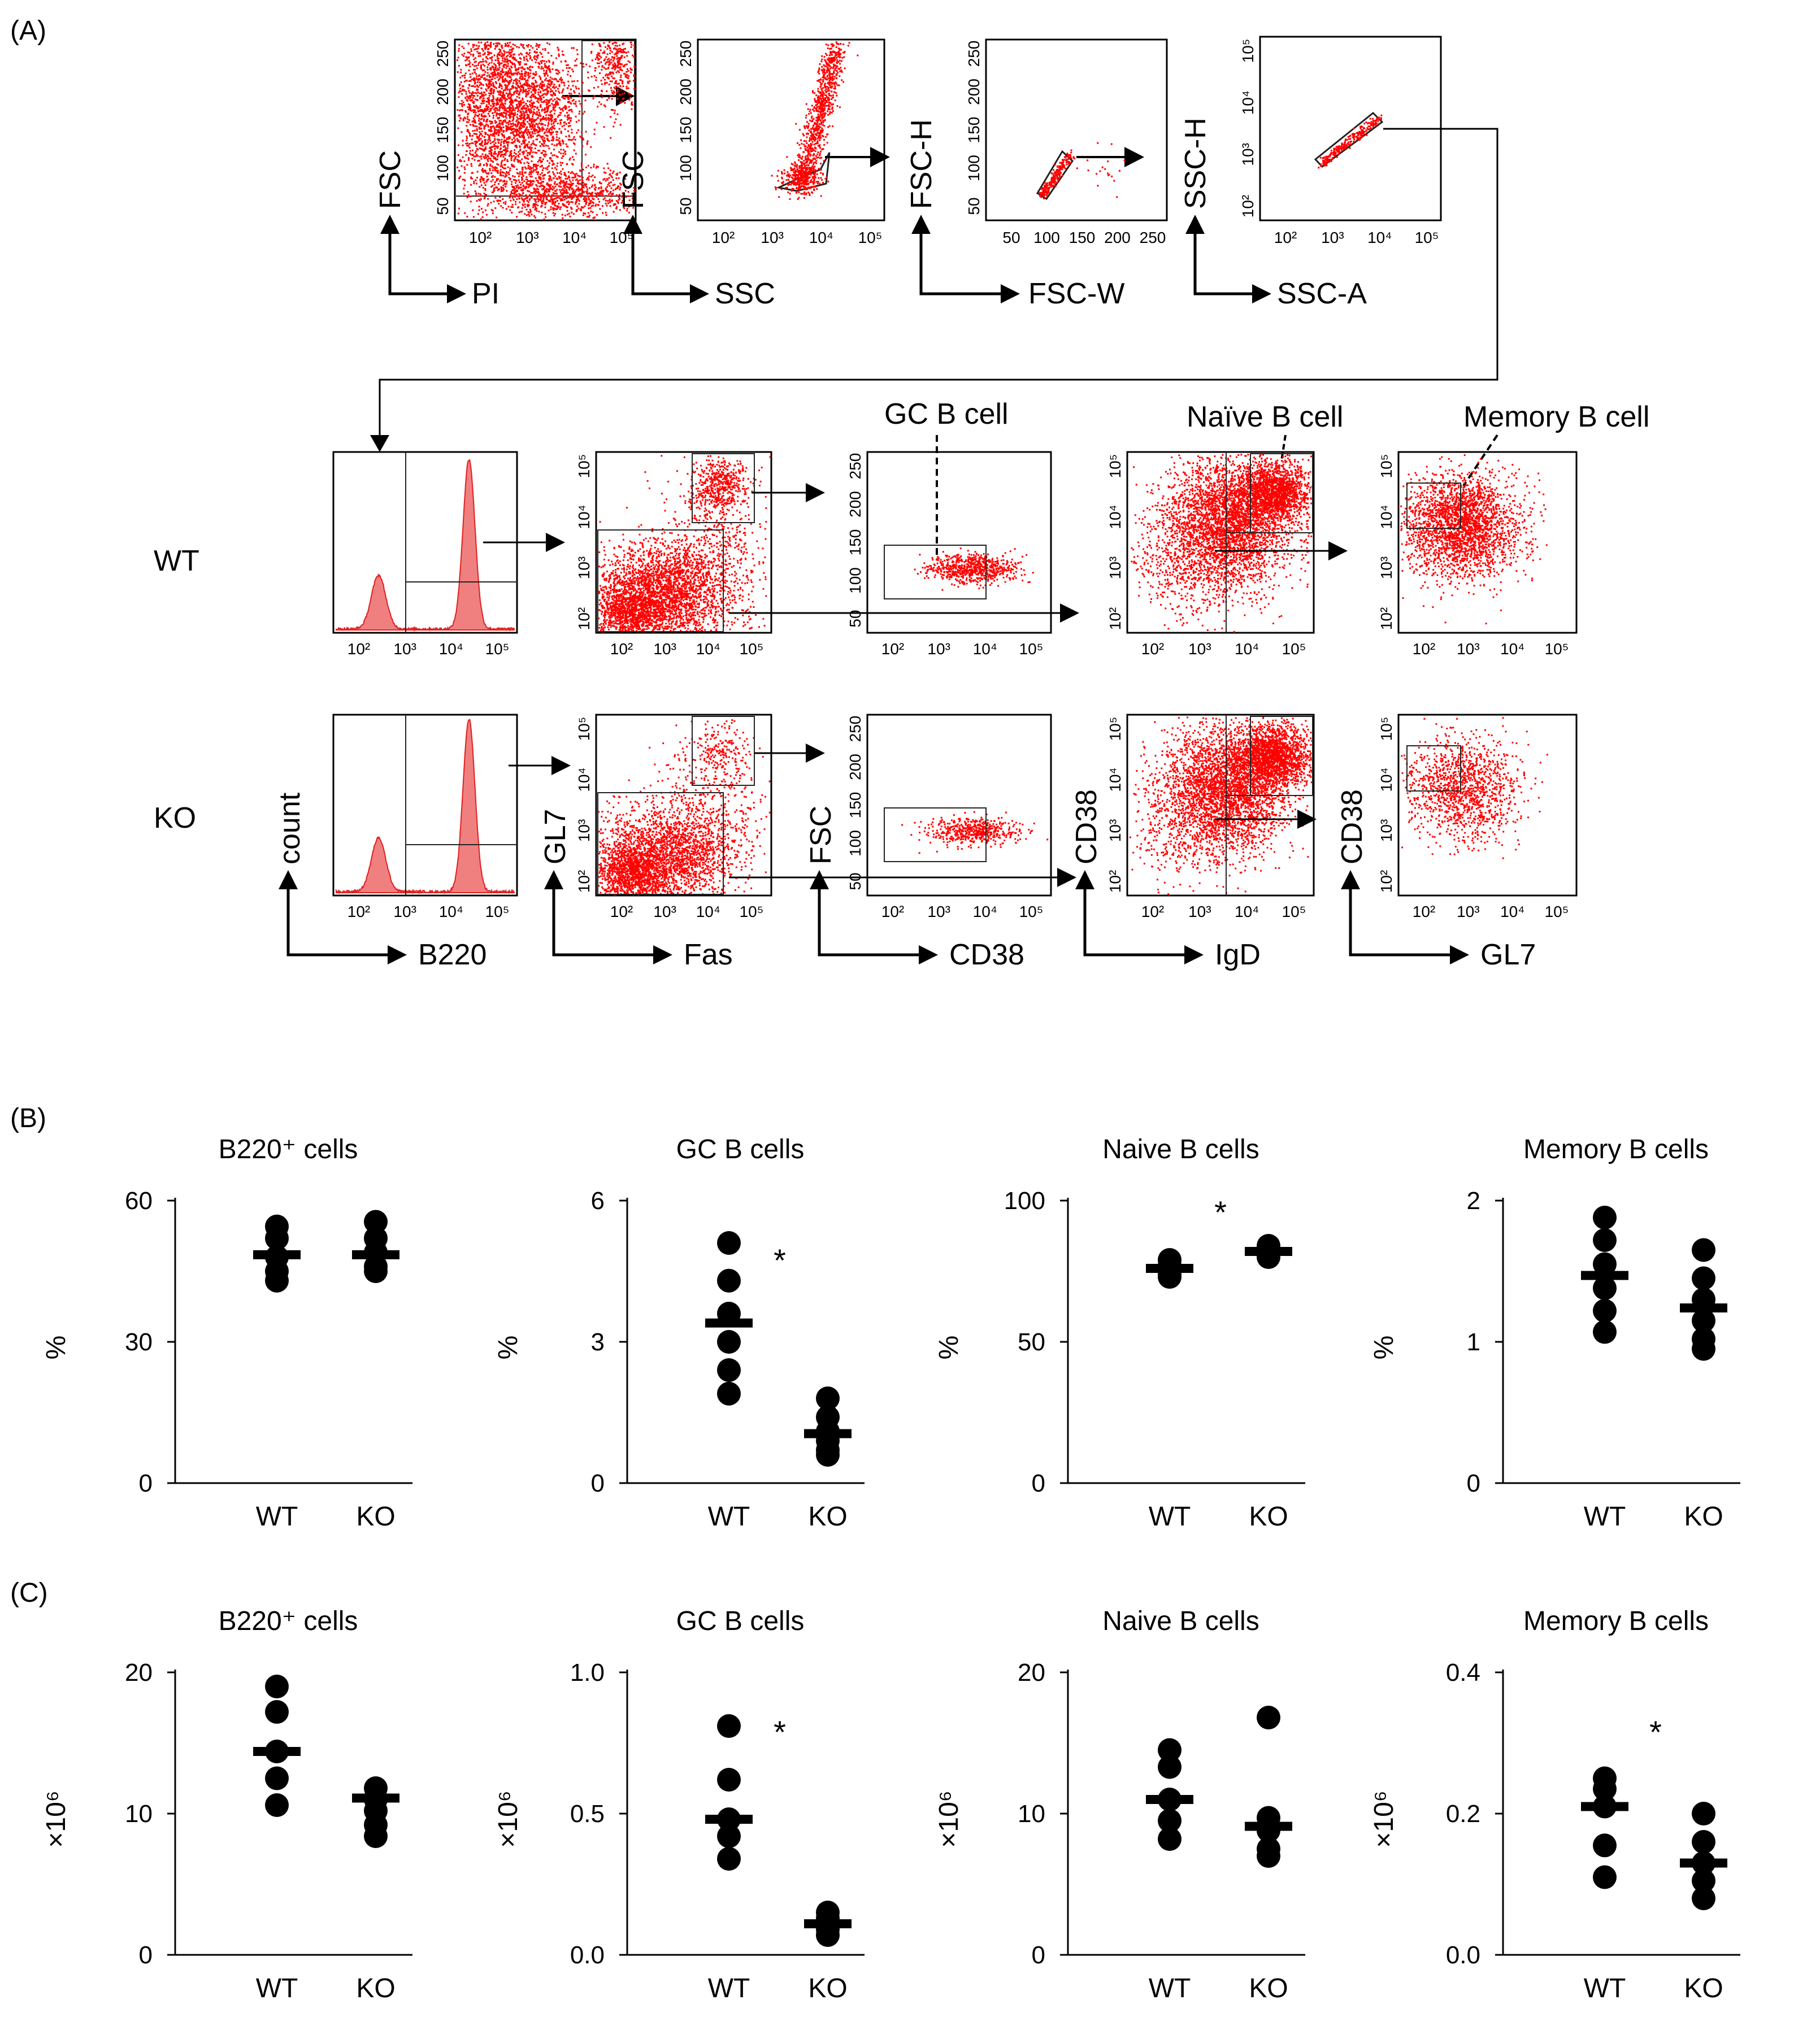 This screenshot has height=2017, width=1820. I want to click on y-tick-label: 150, so click(685, 130).